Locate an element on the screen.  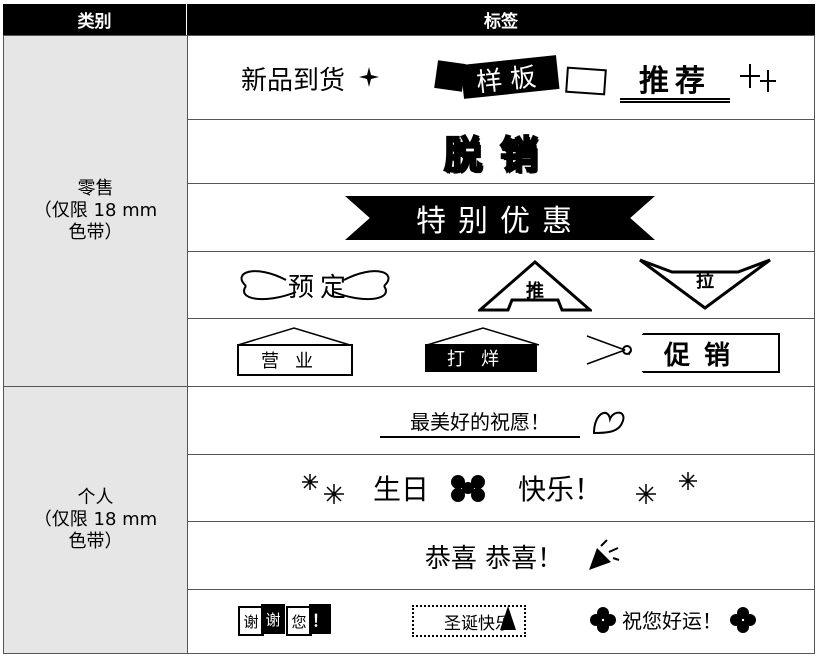
category-line: 零售 is located at coordinates (95, 188).